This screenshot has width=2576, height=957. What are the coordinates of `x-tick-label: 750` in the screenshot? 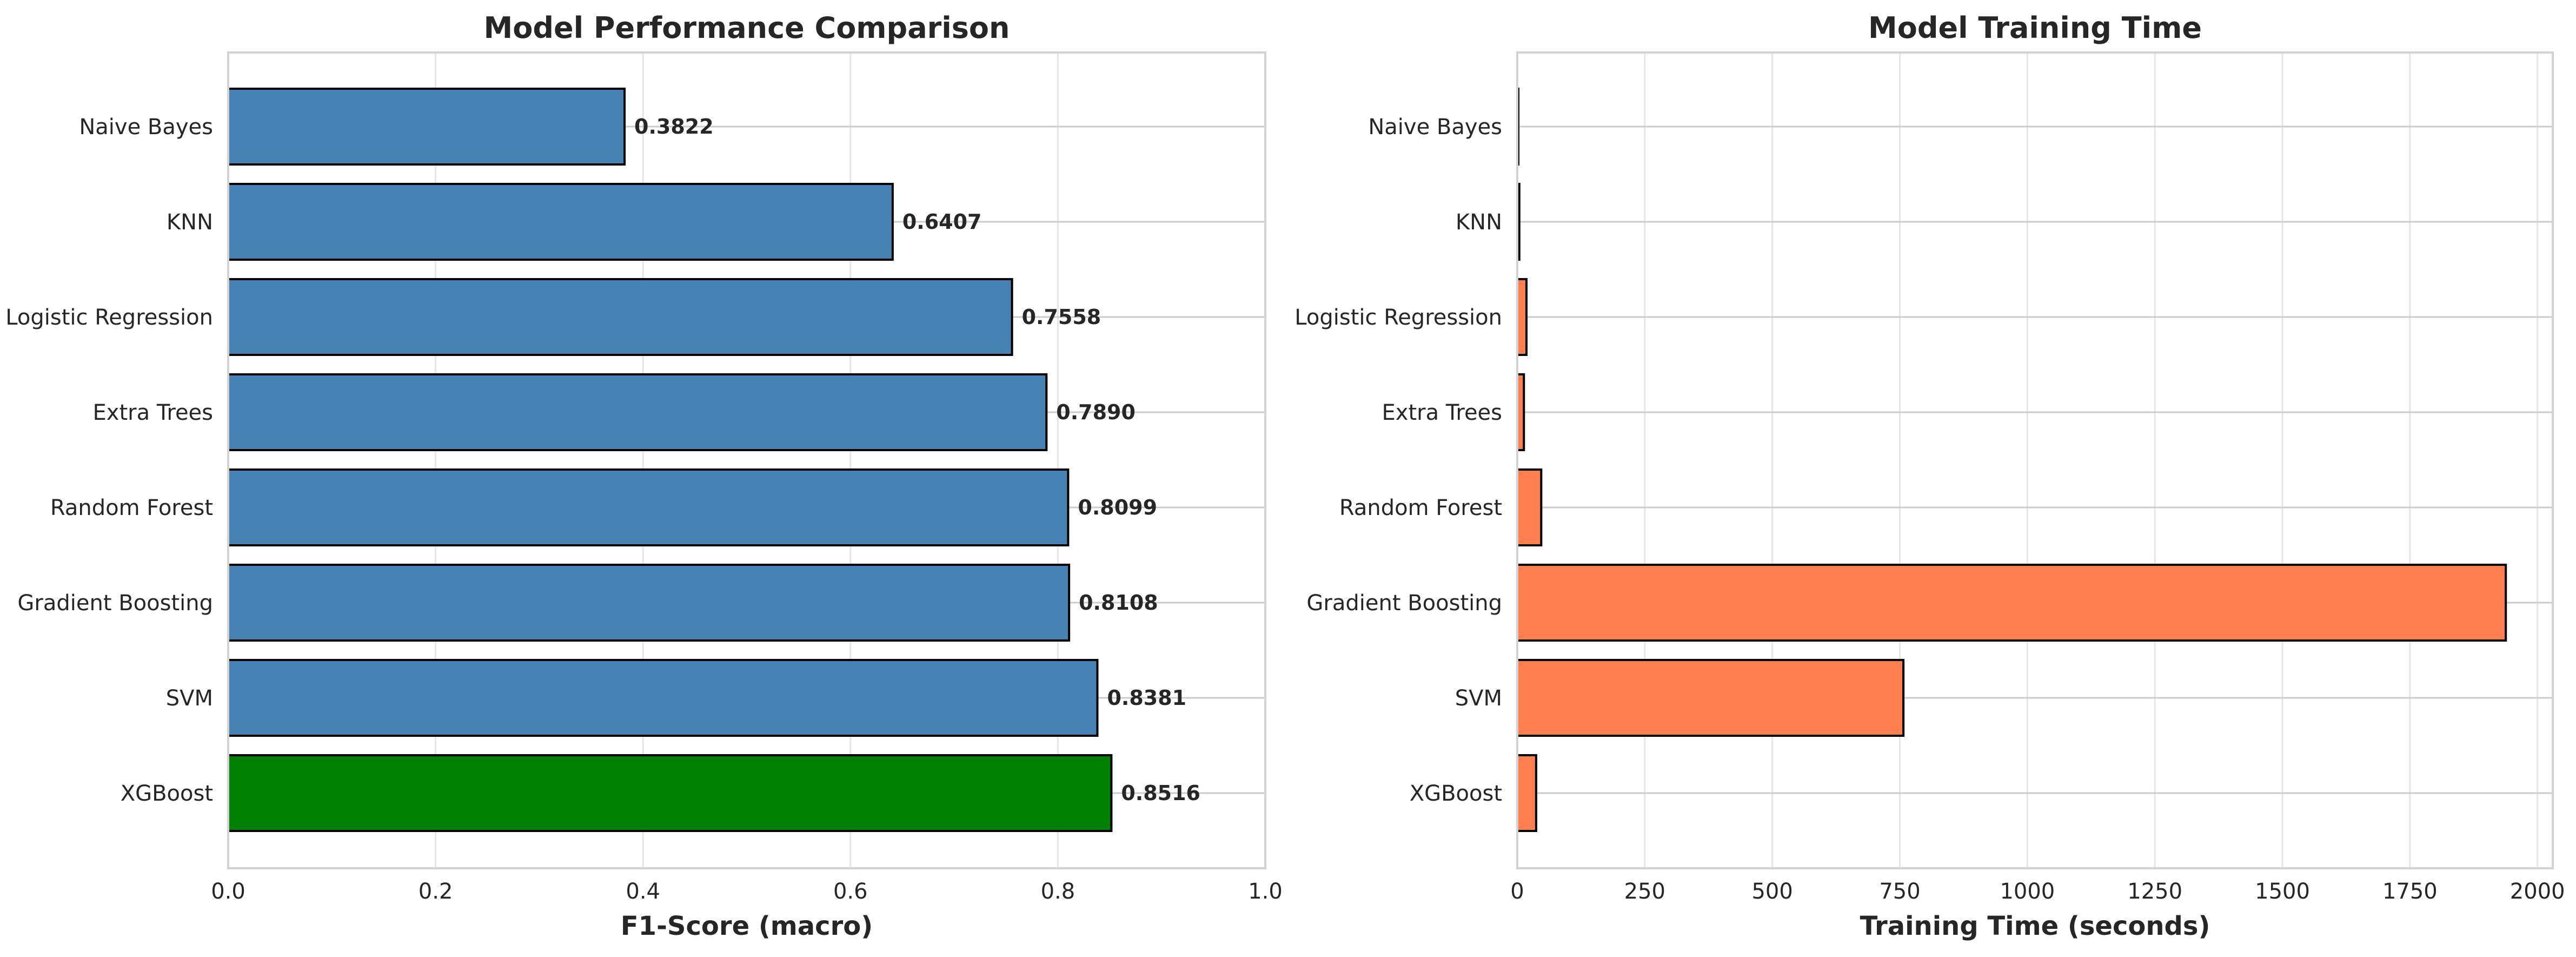 It's located at (1899, 891).